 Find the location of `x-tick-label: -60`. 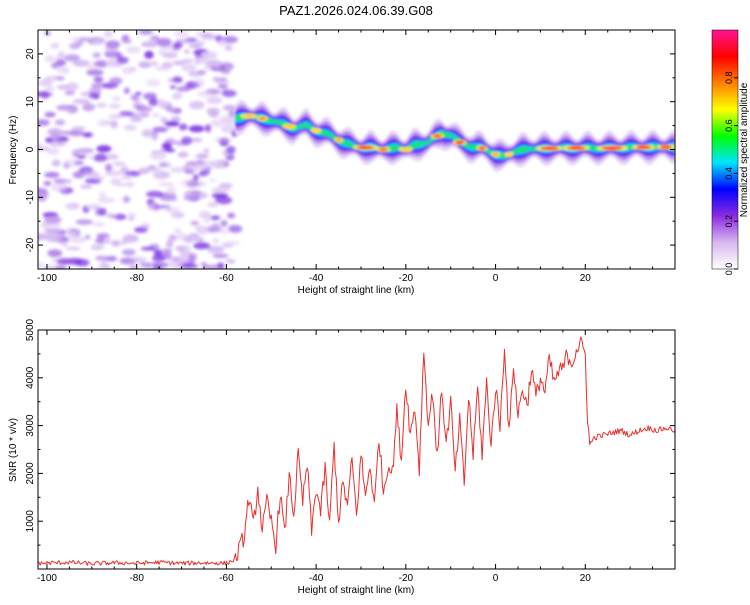

x-tick-label: -60 is located at coordinates (226, 578).